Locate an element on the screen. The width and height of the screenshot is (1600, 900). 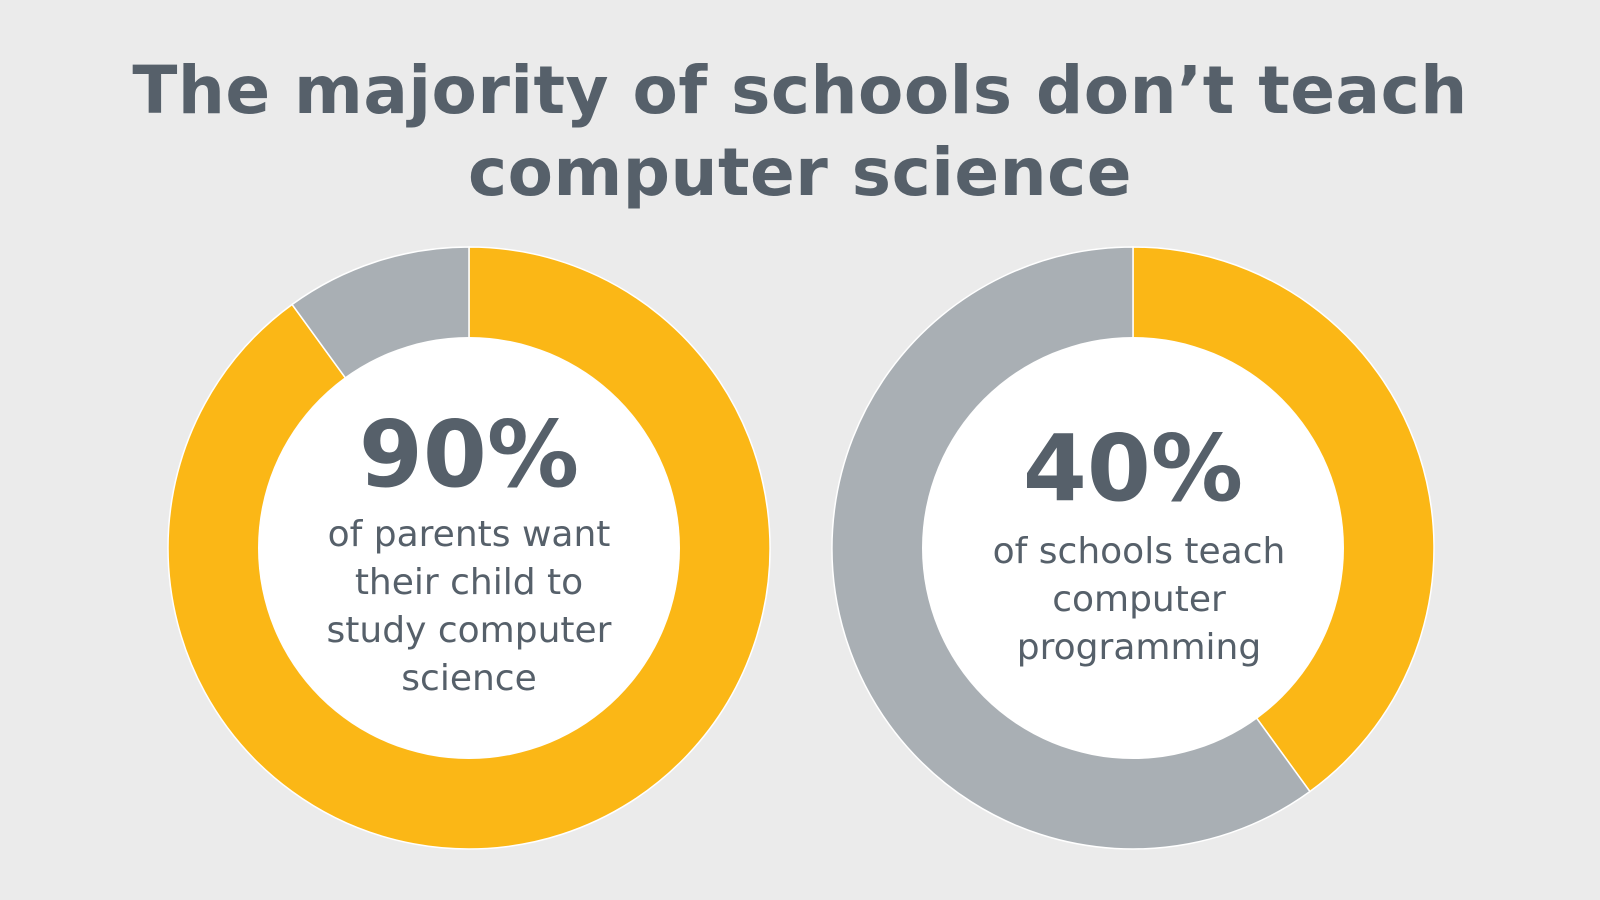
description-line-3: study computer is located at coordinates (469, 630).